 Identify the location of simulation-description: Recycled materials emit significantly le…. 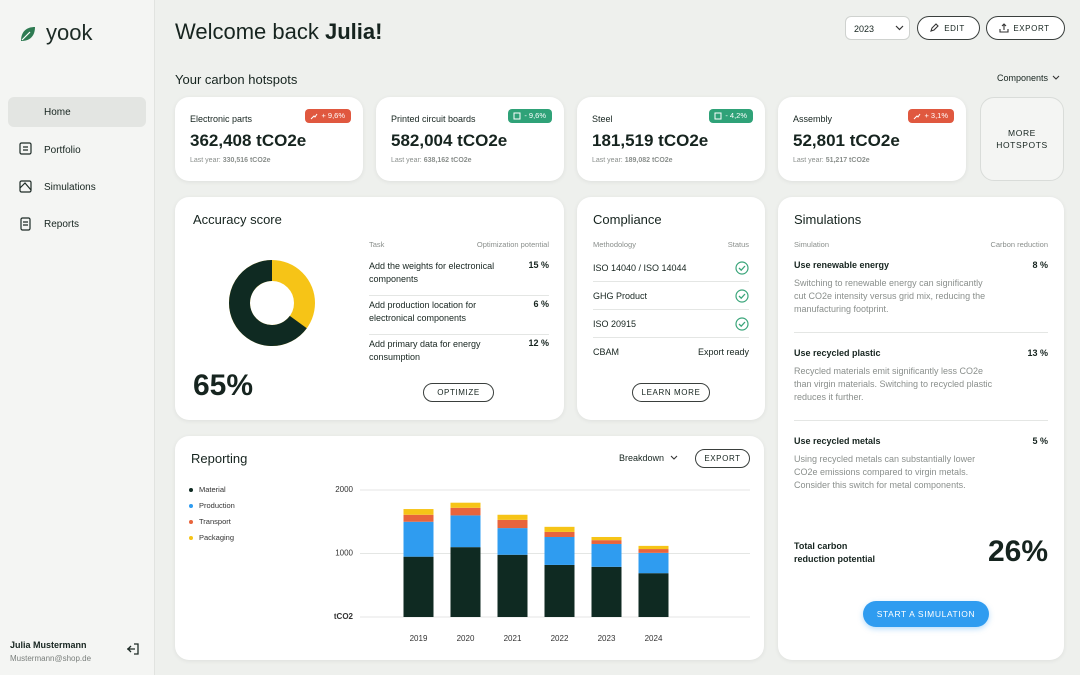
(893, 384).